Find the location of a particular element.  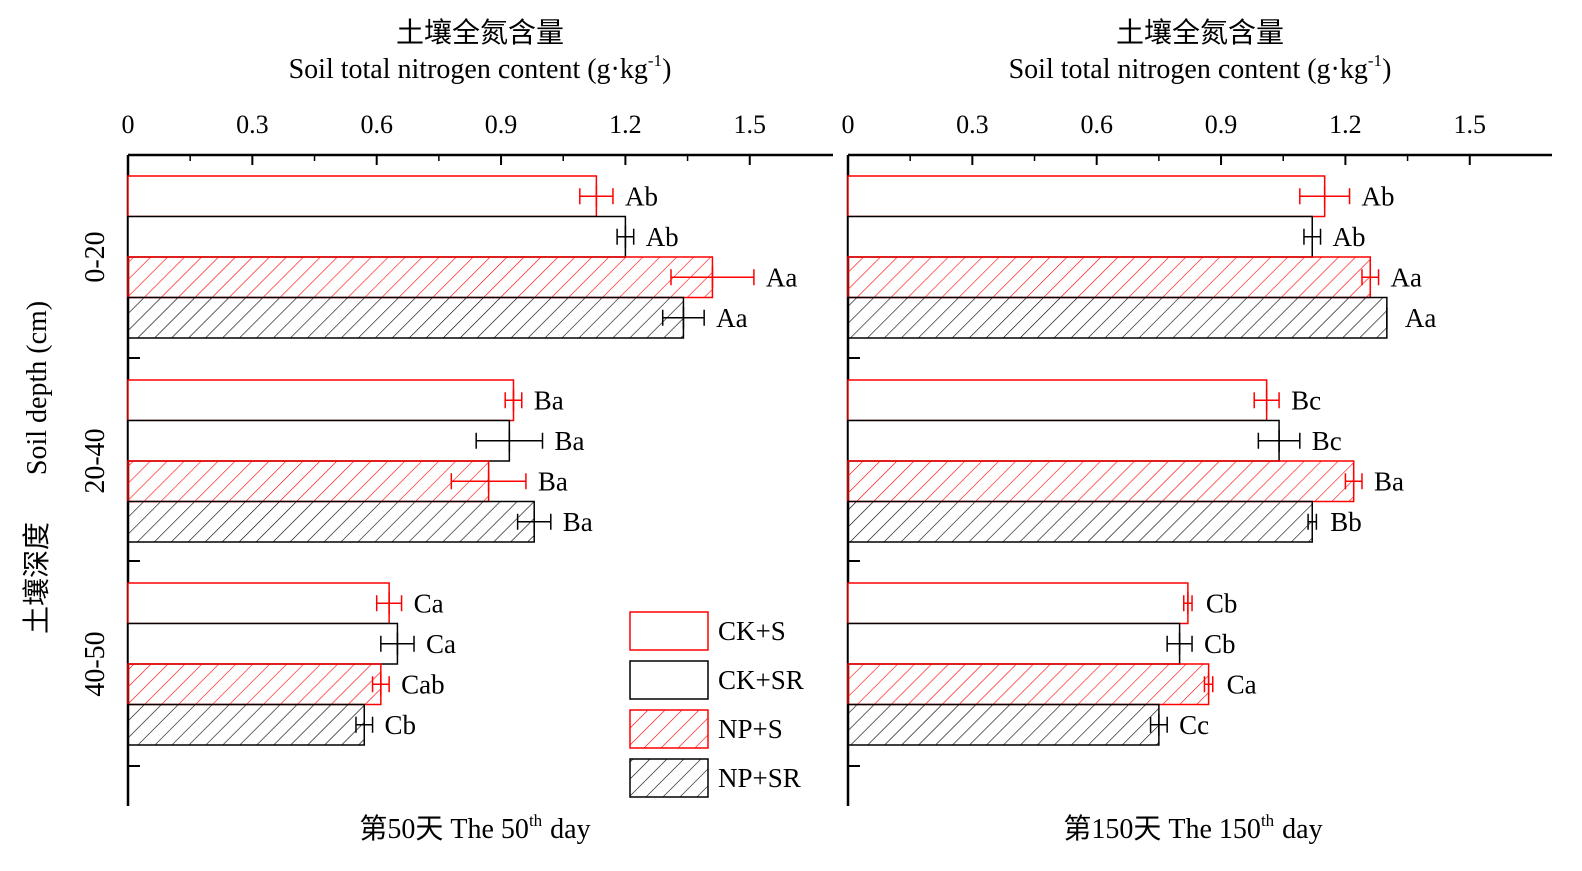

group-label: 40-50 is located at coordinates (95, 663).